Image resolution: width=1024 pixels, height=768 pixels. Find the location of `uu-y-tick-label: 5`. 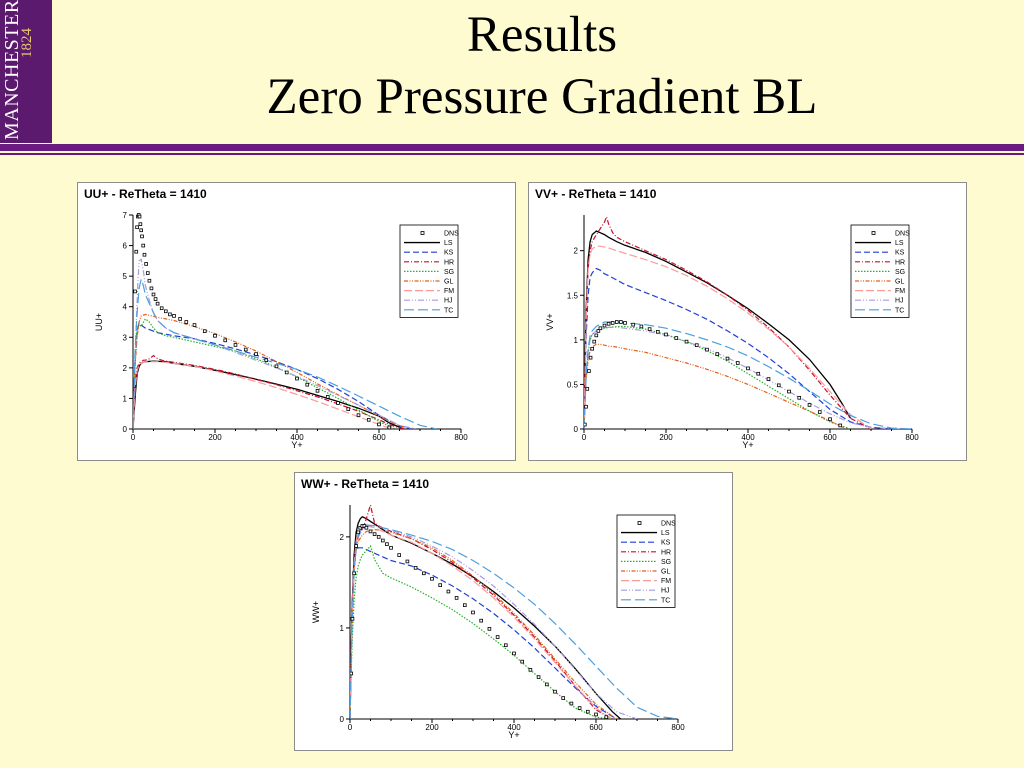

uu-y-tick-label: 5 is located at coordinates (125, 276).